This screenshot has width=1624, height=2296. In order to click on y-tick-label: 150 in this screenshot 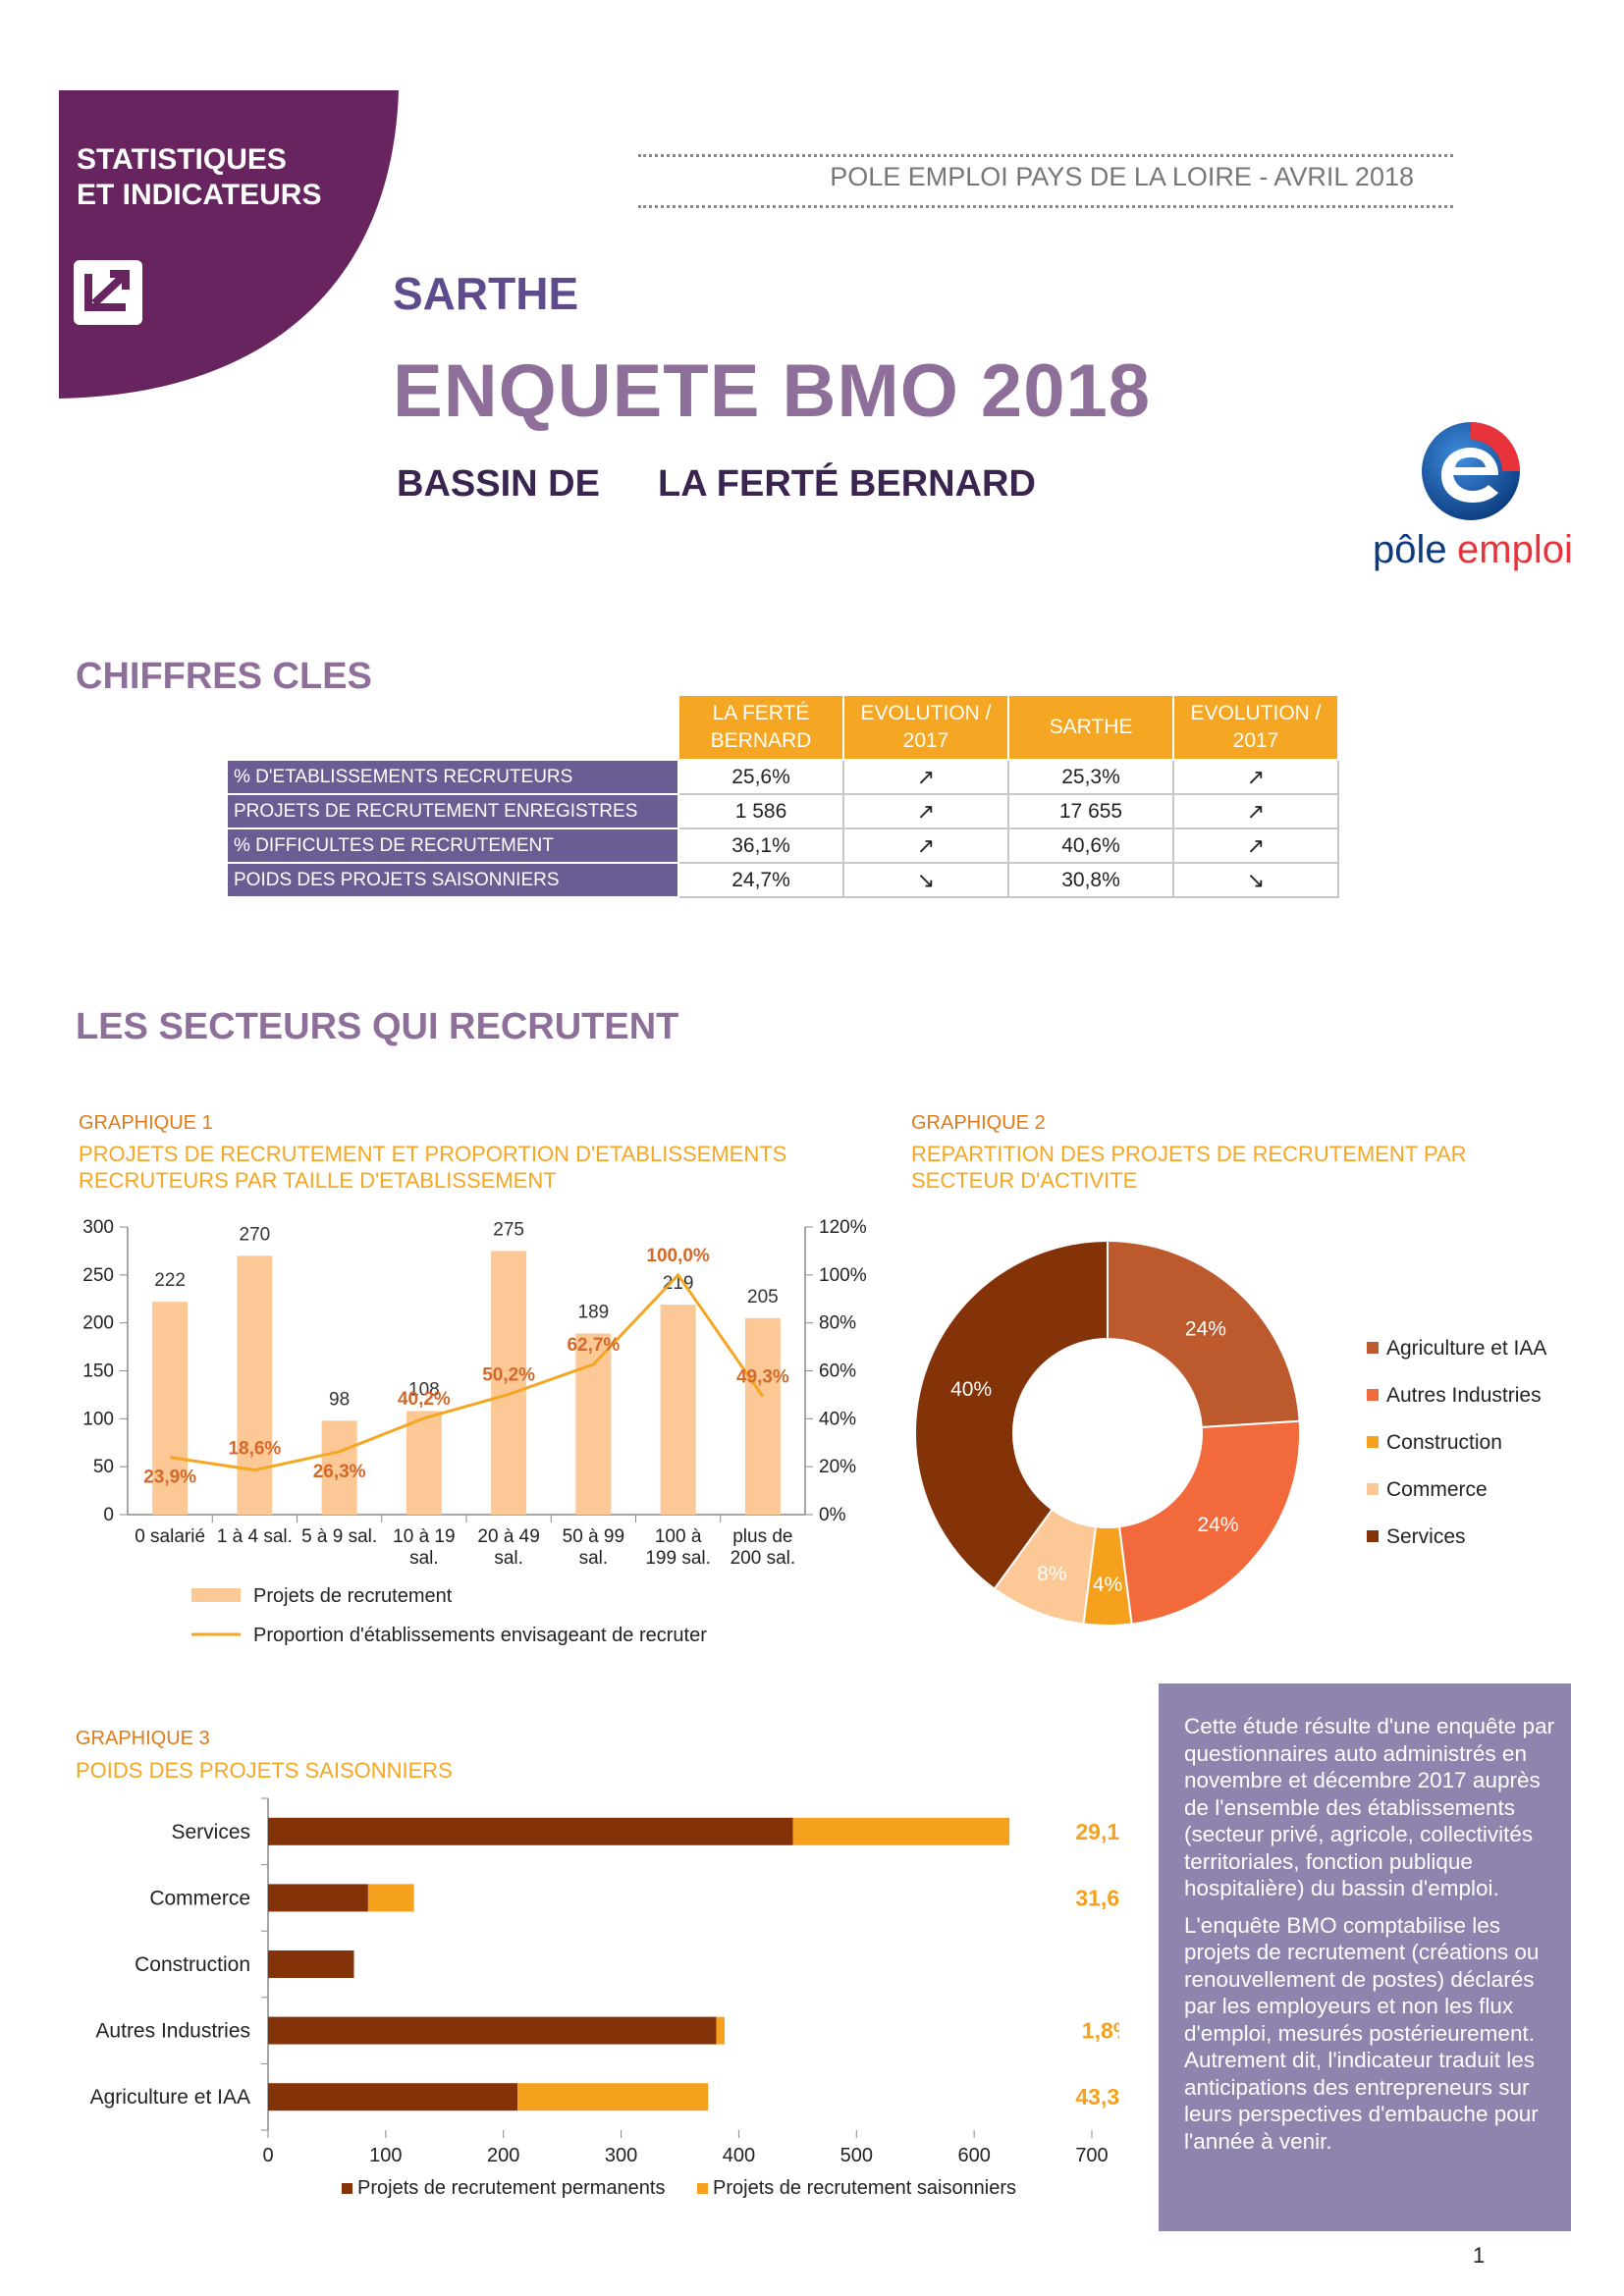, I will do `click(98, 1372)`.